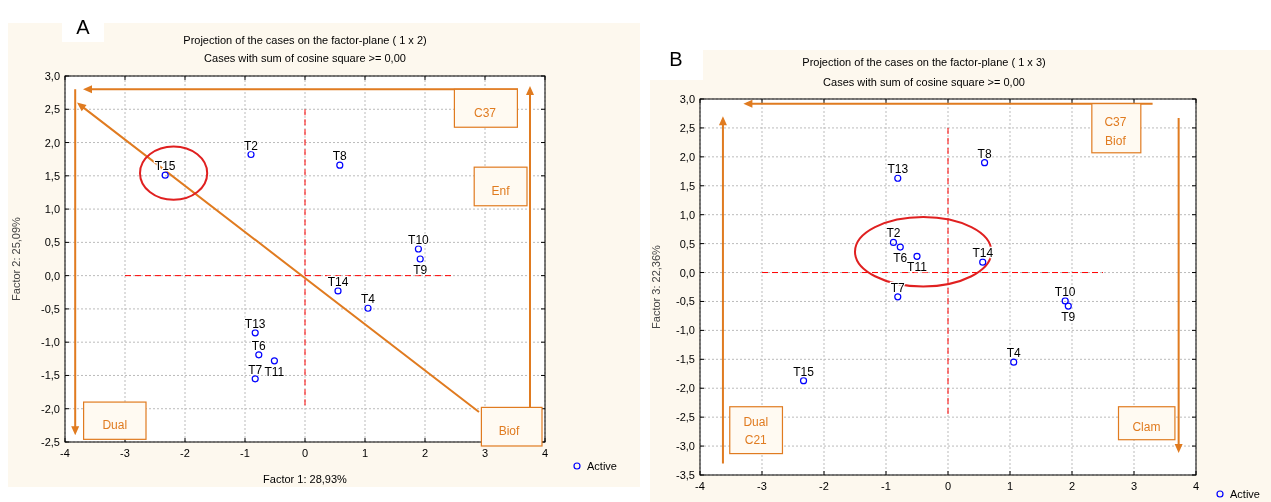 Image resolution: width=1271 pixels, height=502 pixels. What do you see at coordinates (16, 258) in the screenshot?
I see `y-axis-title: Factor 2: 25,09%` at bounding box center [16, 258].